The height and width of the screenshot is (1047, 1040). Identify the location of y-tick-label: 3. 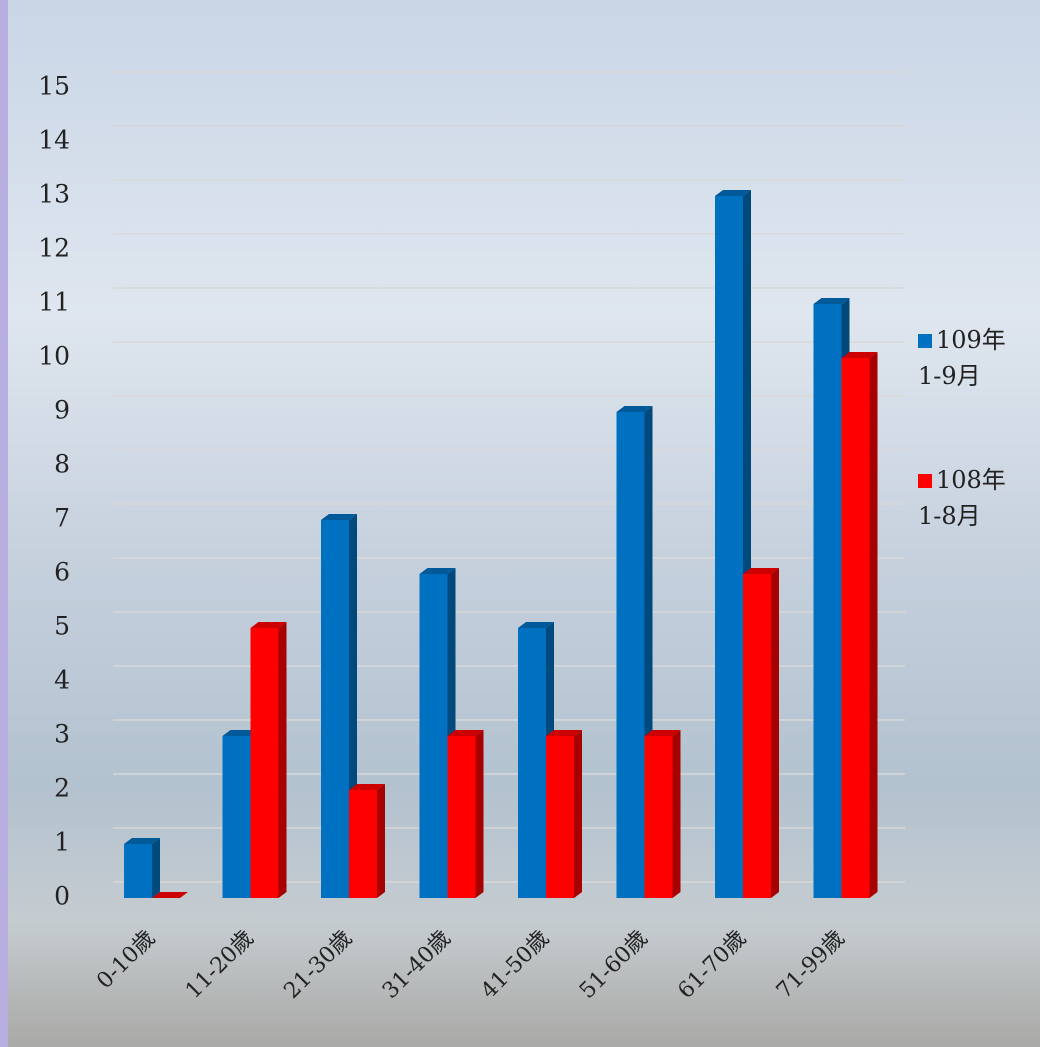
(62, 734).